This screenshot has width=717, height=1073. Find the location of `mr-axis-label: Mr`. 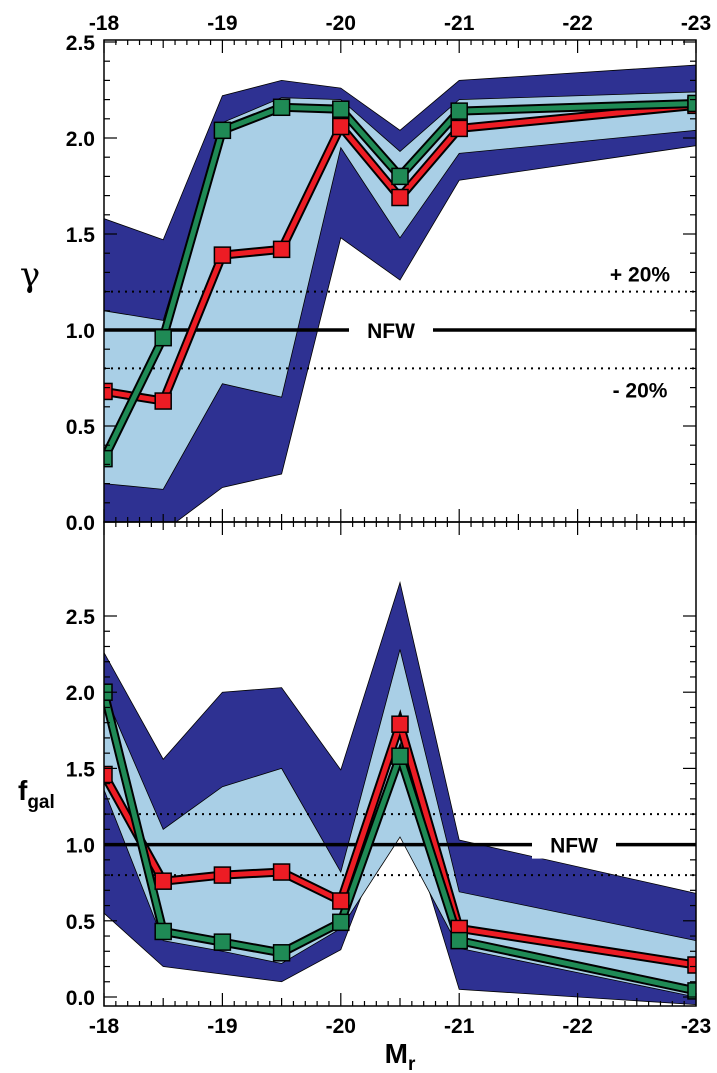

mr-axis-label: Mr is located at coordinates (400, 1055).